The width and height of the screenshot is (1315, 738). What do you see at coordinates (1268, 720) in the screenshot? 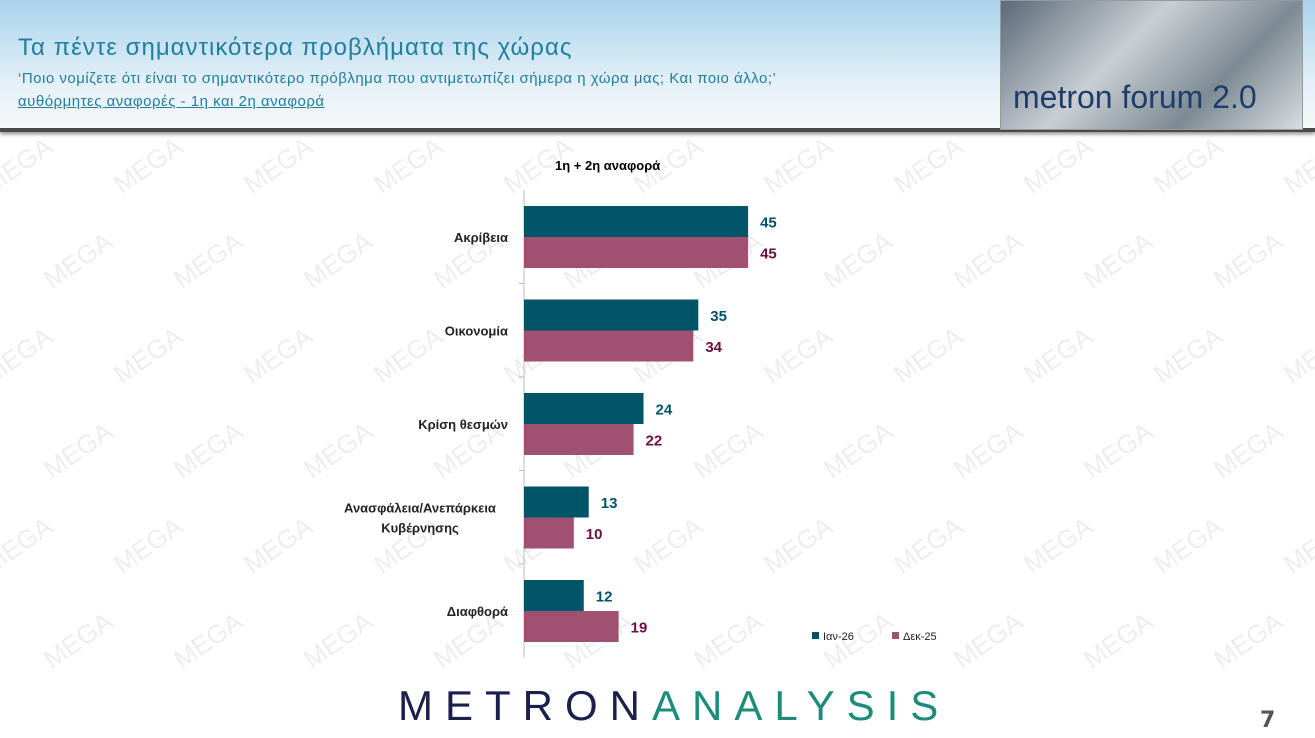
I see `page-number: 7` at bounding box center [1268, 720].